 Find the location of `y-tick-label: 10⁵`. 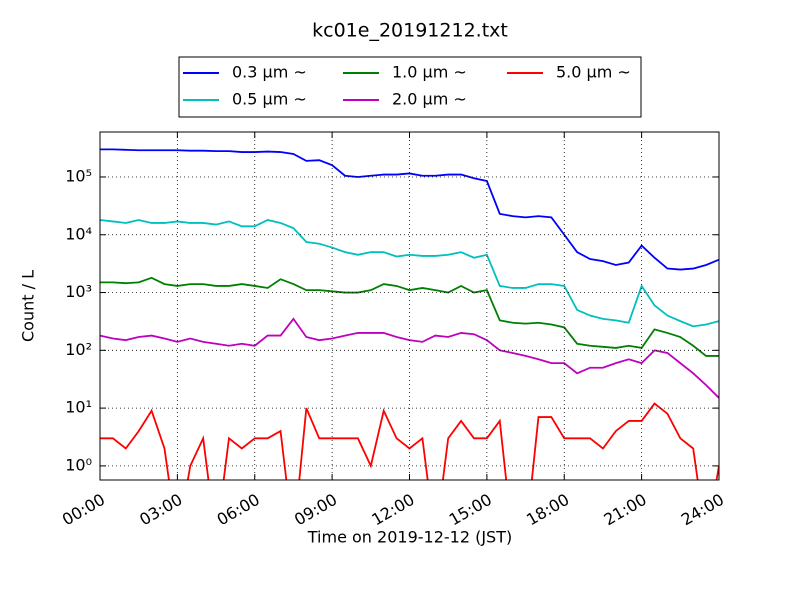

y-tick-label: 10⁵ is located at coordinates (78, 175).